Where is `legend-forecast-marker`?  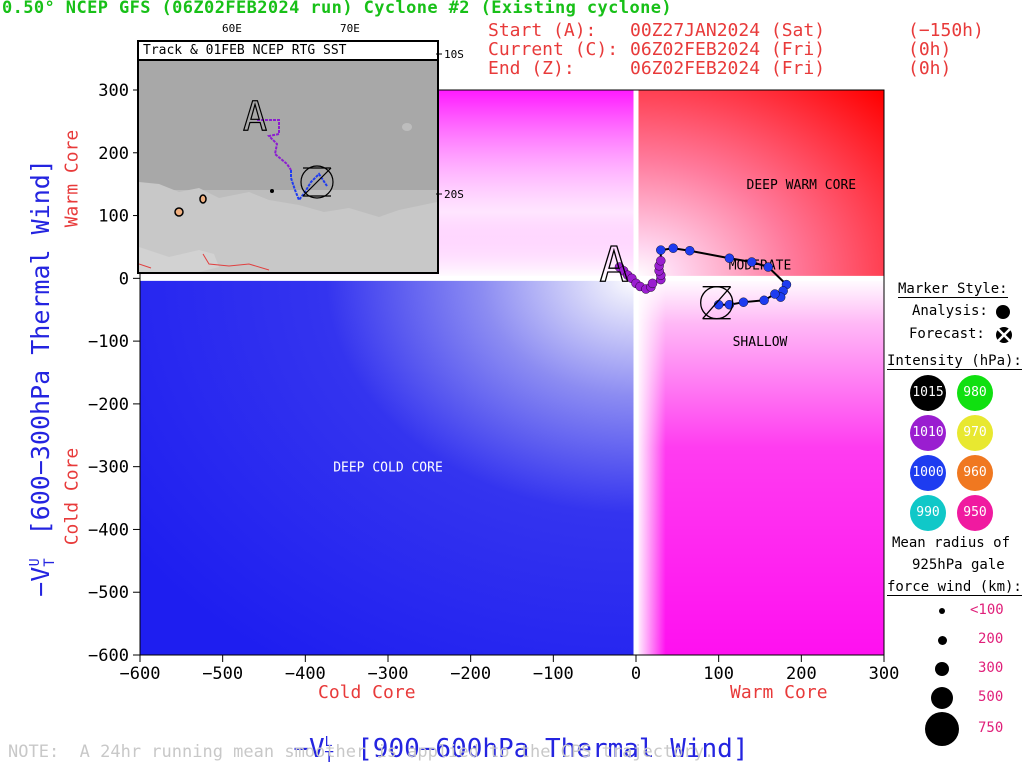
legend-forecast-marker is located at coordinates (1004, 335).